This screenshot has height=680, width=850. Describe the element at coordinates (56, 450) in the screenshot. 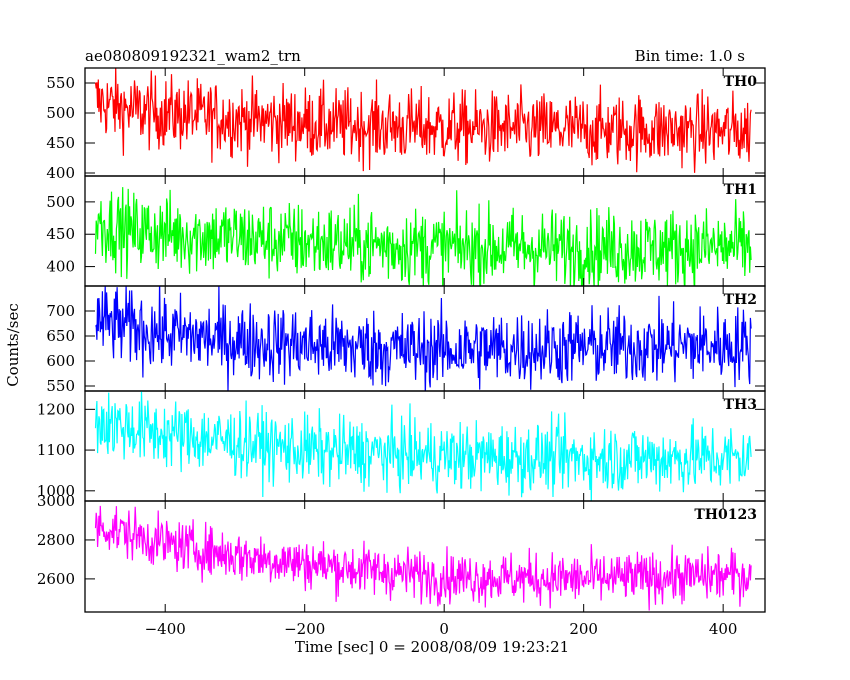

I see `y-tick-label: 1100` at that location.